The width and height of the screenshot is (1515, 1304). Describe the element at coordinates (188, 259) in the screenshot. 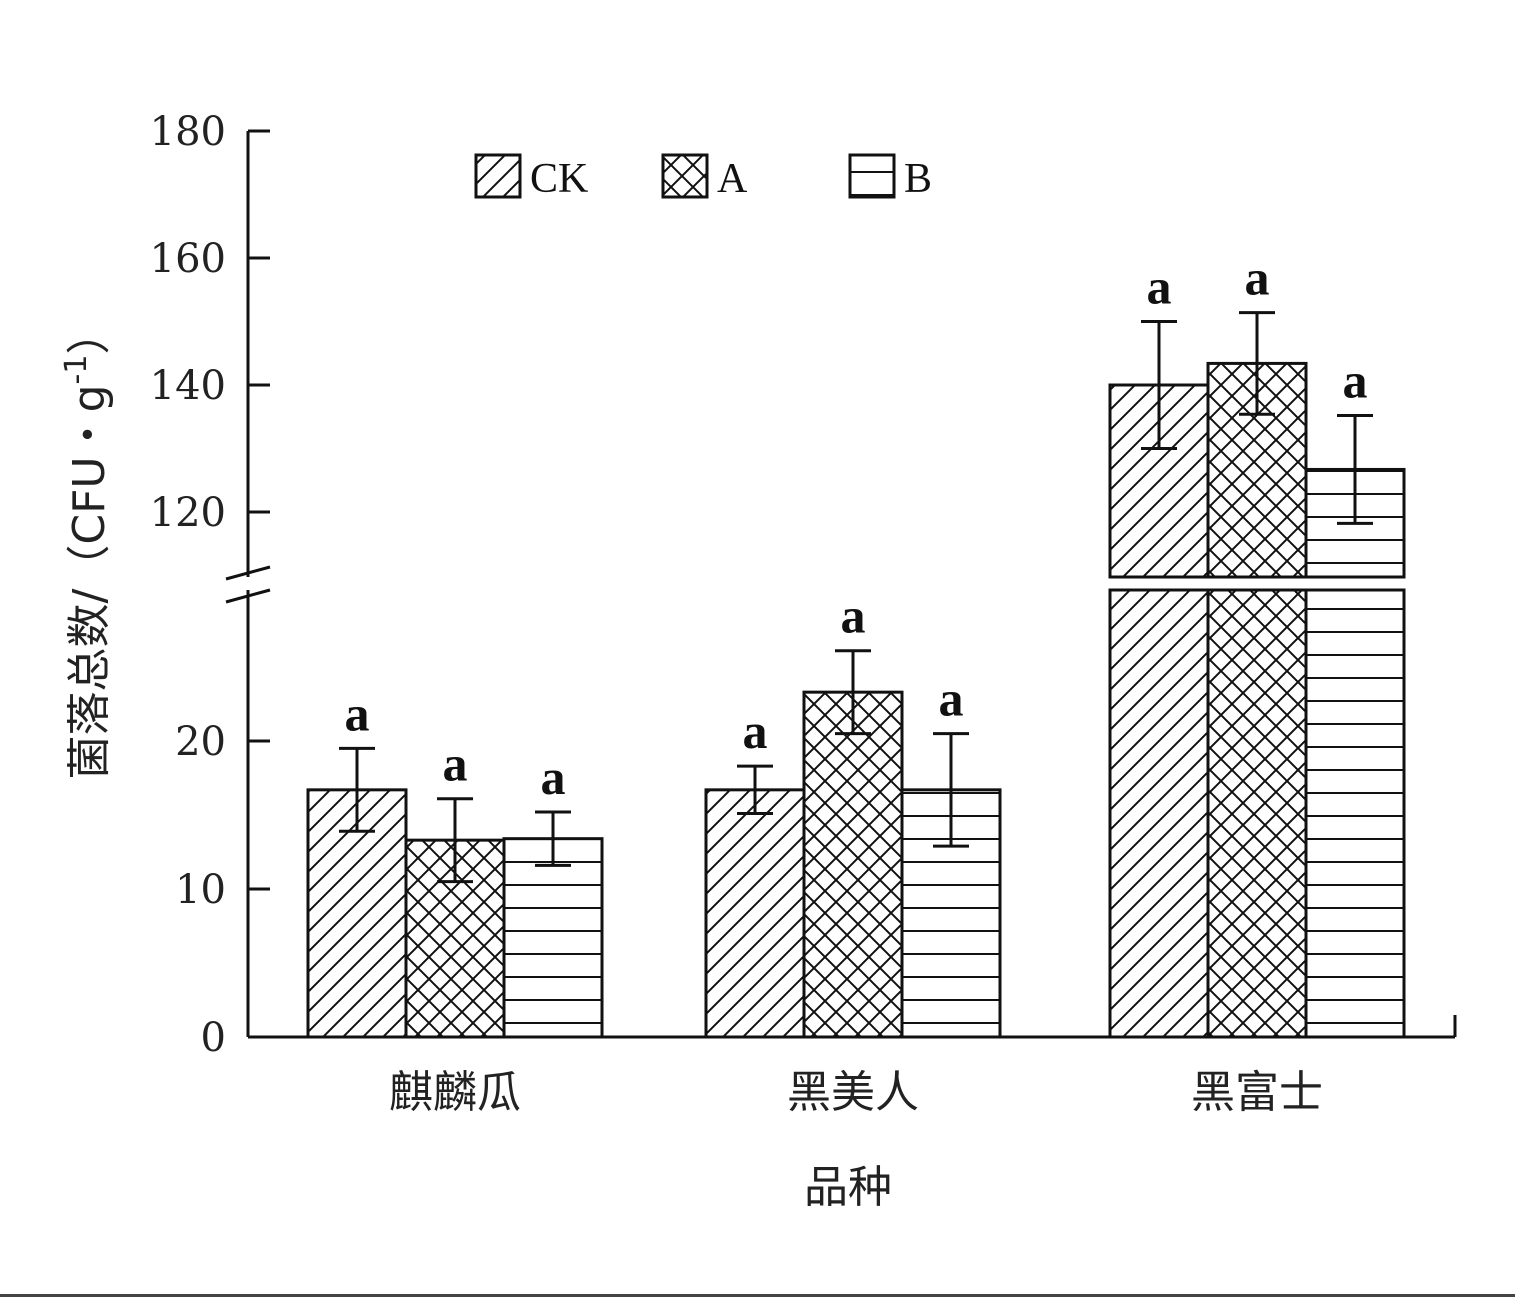

I see `y-tick-label: 160` at that location.